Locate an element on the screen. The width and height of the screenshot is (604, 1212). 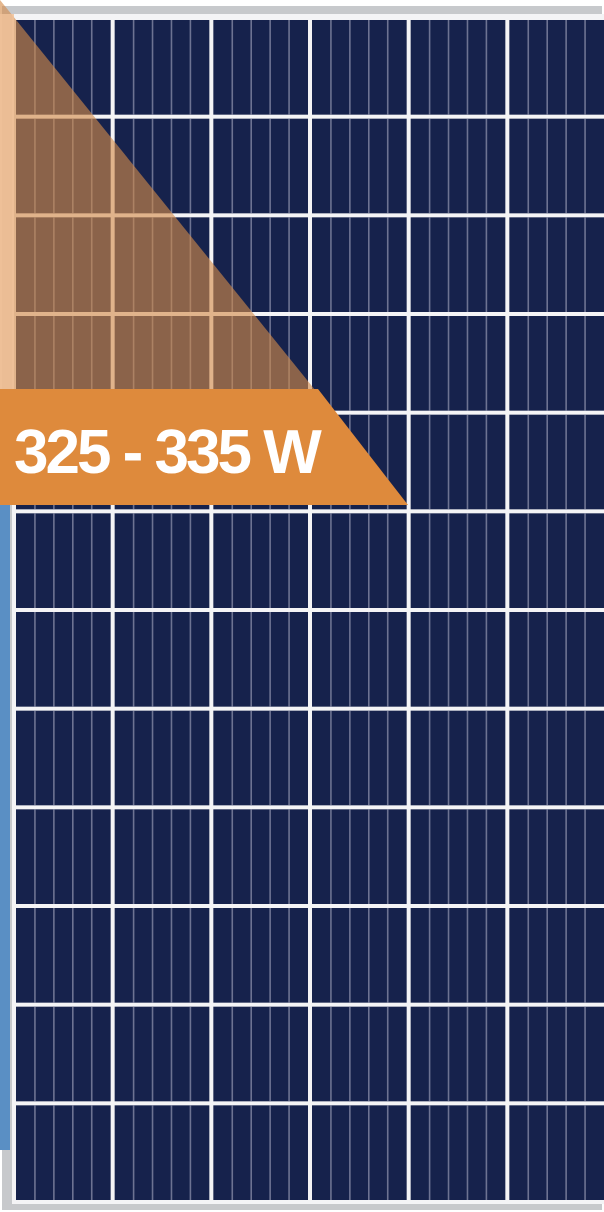
overlay-left-stripe is located at coordinates (7, 201).